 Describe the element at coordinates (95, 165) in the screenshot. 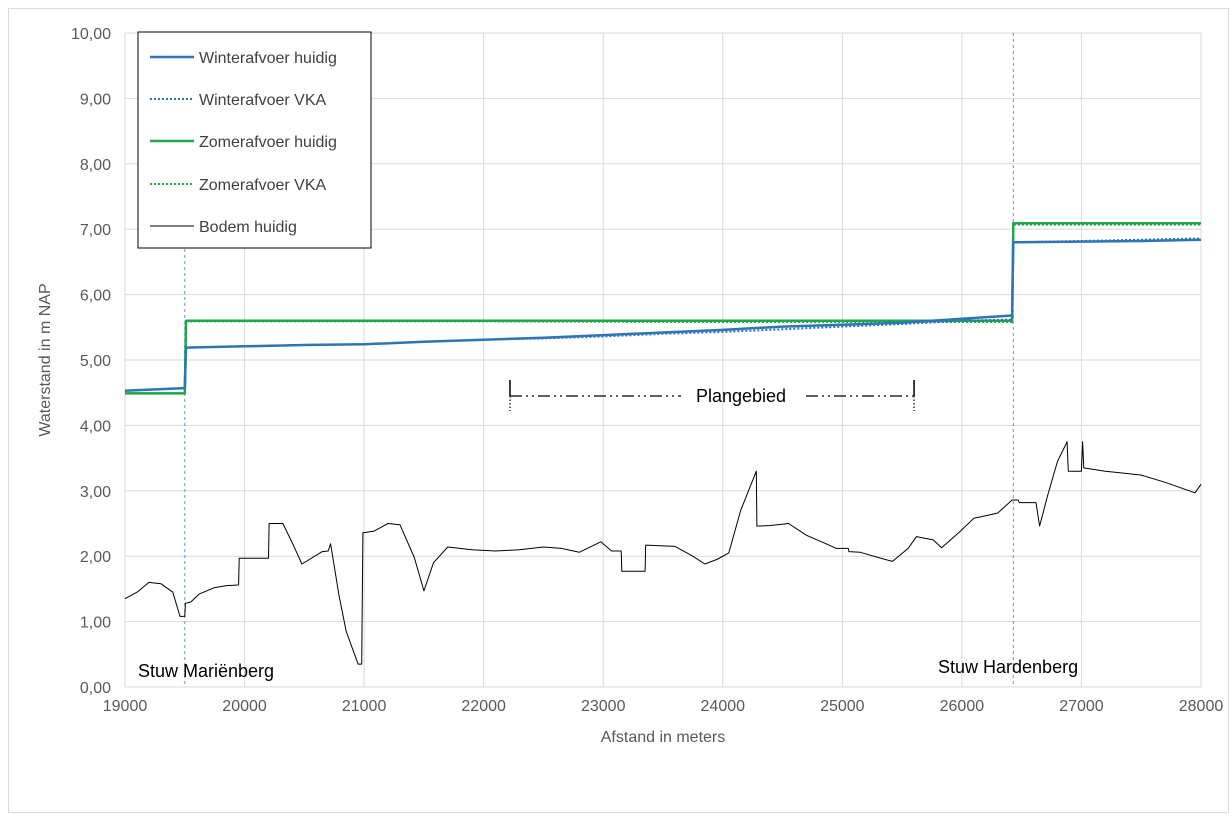

I see `y-tick-label: 8,00` at that location.